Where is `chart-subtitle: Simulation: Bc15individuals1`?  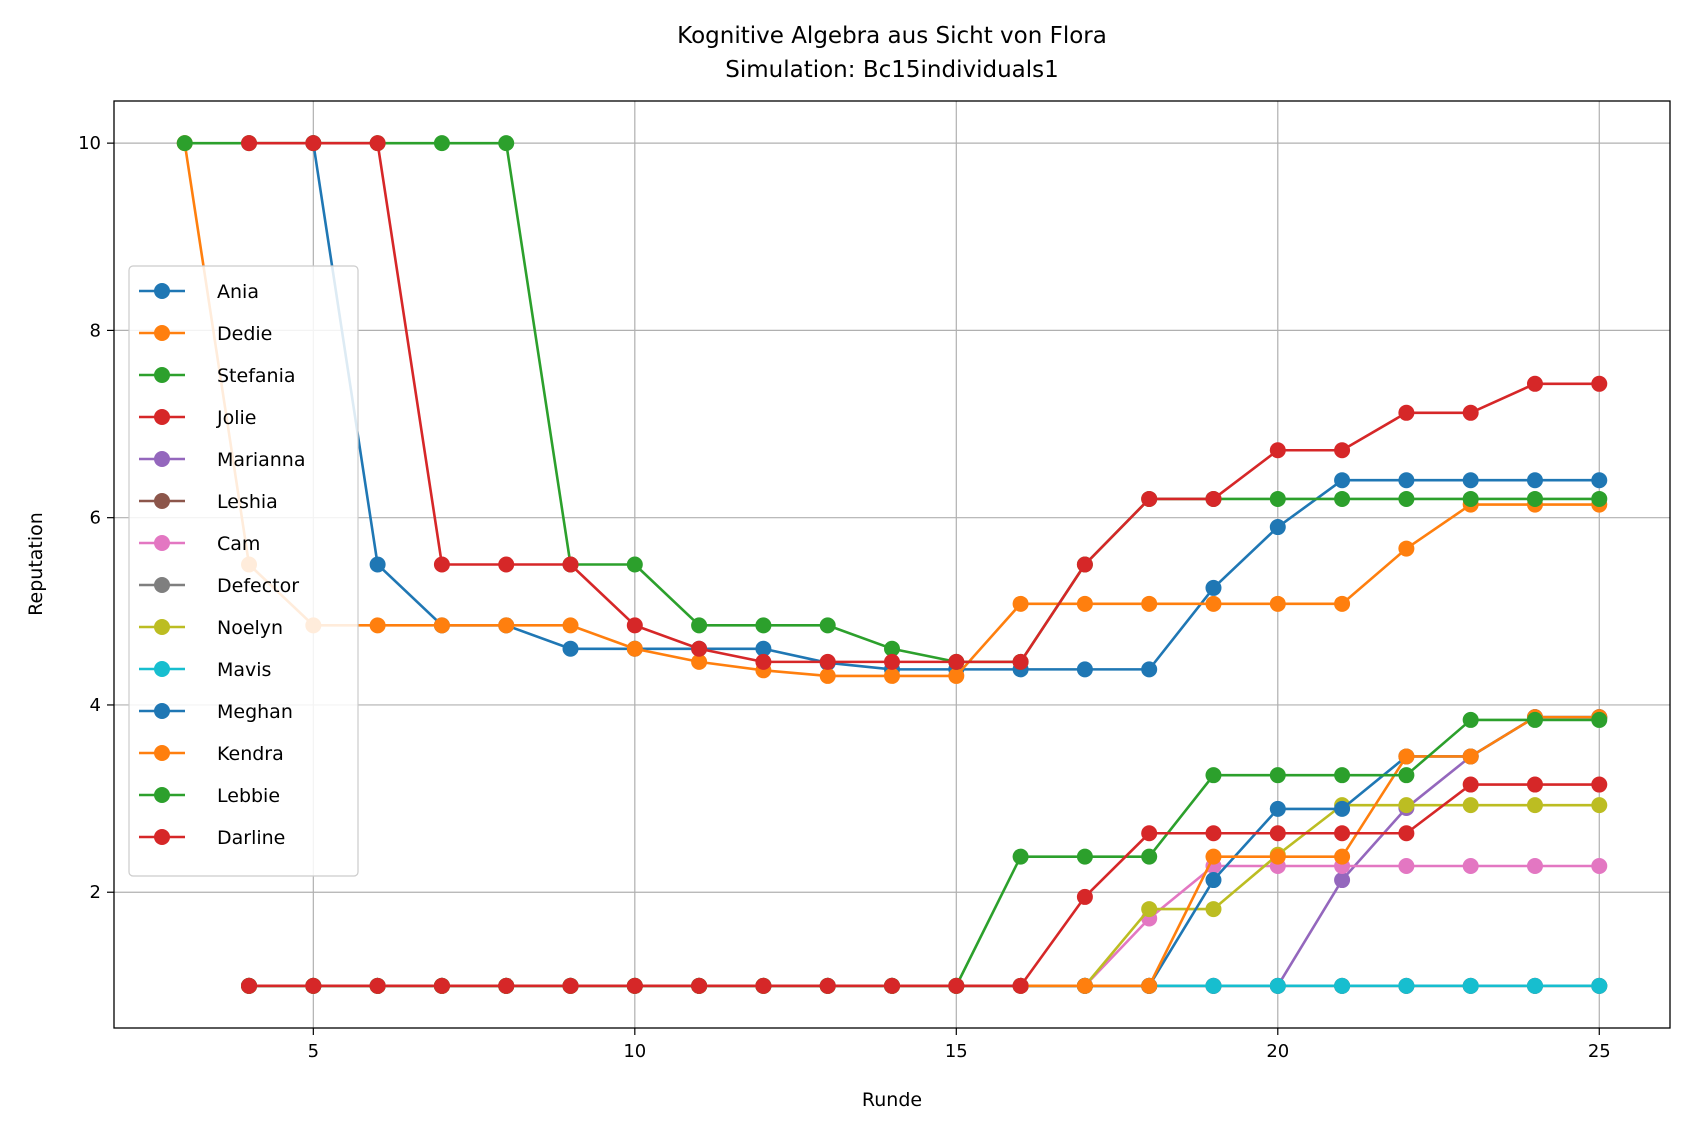 chart-subtitle: Simulation: Bc15individuals1 is located at coordinates (892, 70).